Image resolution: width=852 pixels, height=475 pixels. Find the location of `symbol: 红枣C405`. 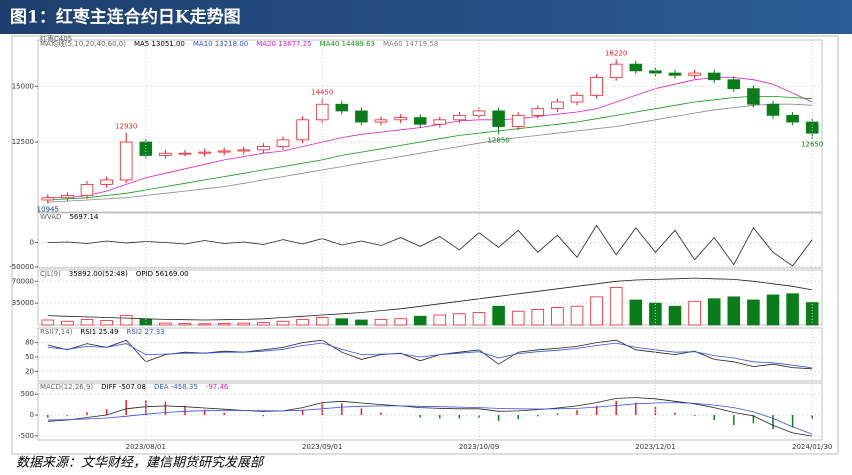

symbol: 红枣C405 is located at coordinates (56, 38).